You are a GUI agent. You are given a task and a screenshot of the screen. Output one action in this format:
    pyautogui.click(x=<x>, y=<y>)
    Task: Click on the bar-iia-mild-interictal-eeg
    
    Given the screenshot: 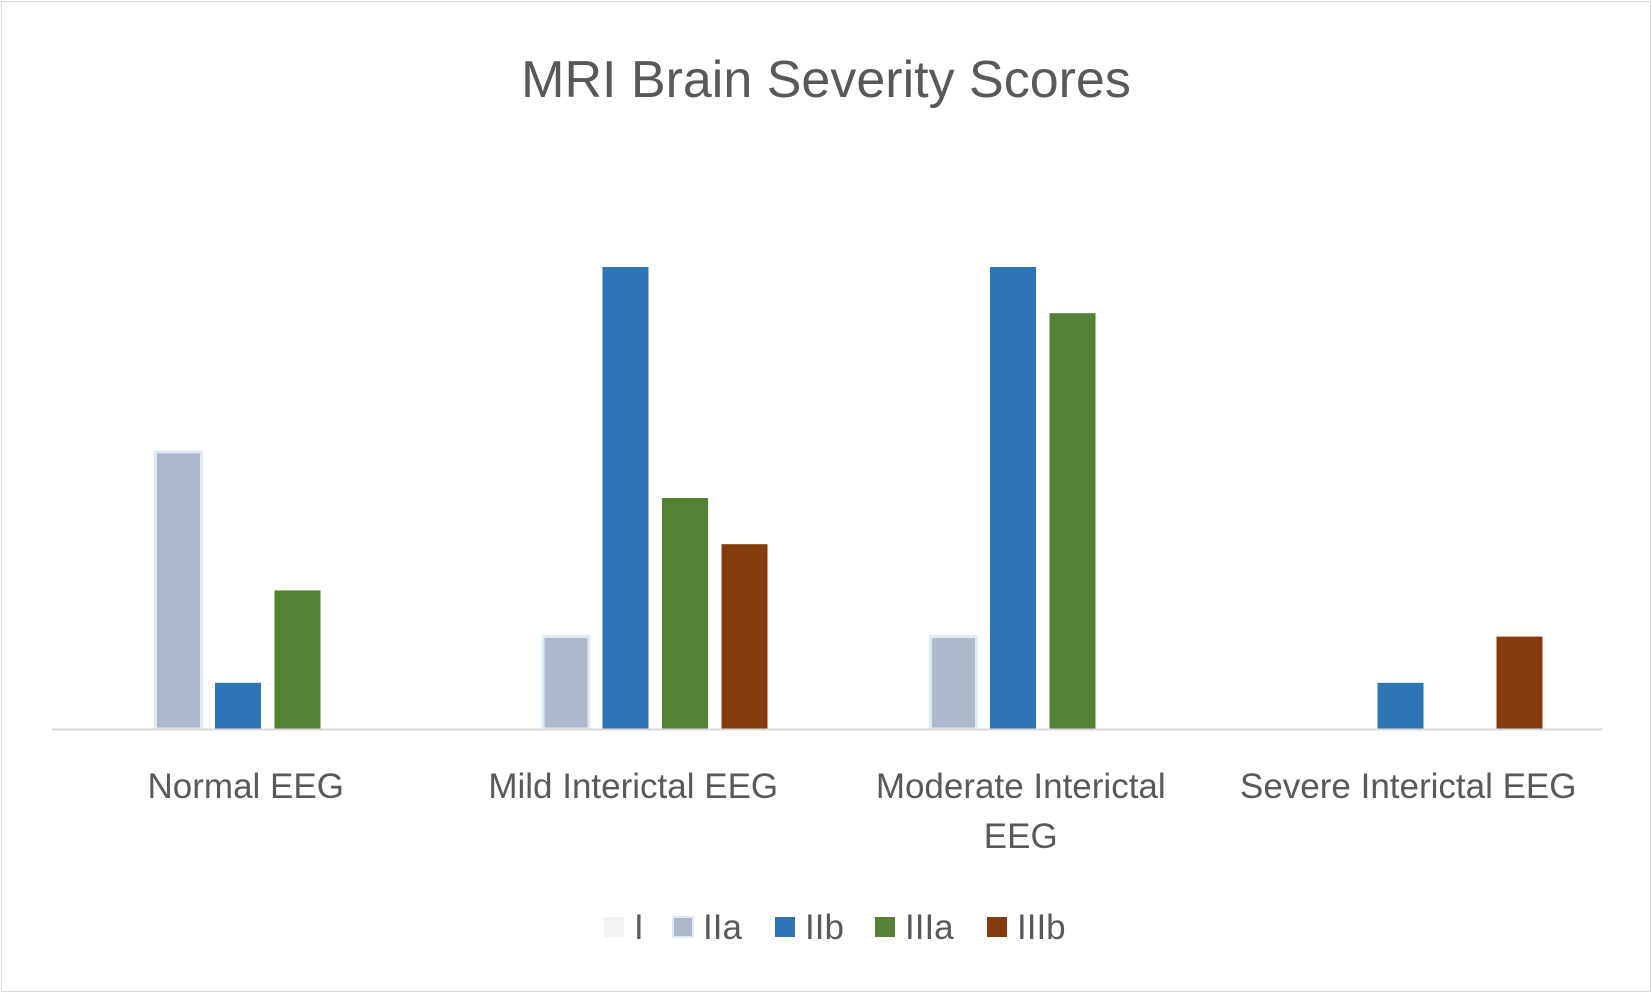 What is the action you would take?
    pyautogui.click(x=566, y=683)
    